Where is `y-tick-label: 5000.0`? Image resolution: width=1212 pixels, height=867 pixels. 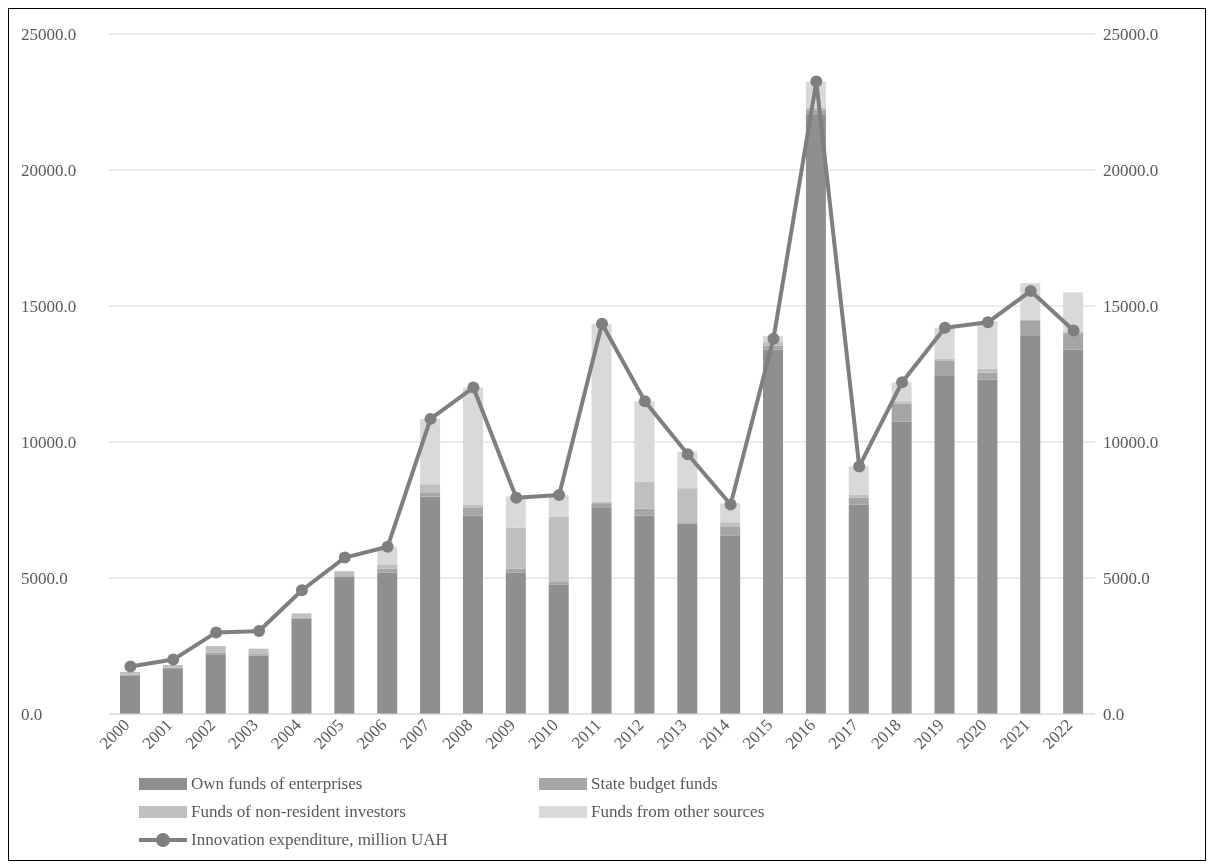 y-tick-label: 5000.0 is located at coordinates (44, 579).